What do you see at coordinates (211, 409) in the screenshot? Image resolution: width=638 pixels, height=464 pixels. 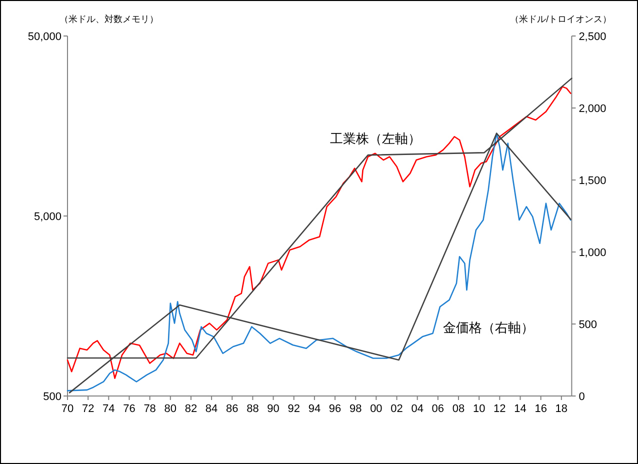 I see `x-tick-label: 84` at bounding box center [211, 409].